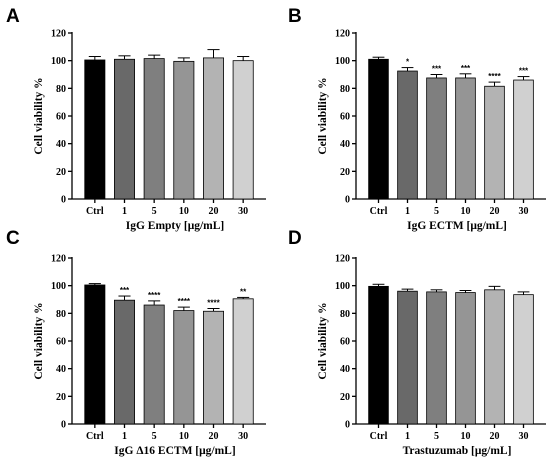  I want to click on x-axis-title: IgG Empty [μg/mL], so click(175, 226).